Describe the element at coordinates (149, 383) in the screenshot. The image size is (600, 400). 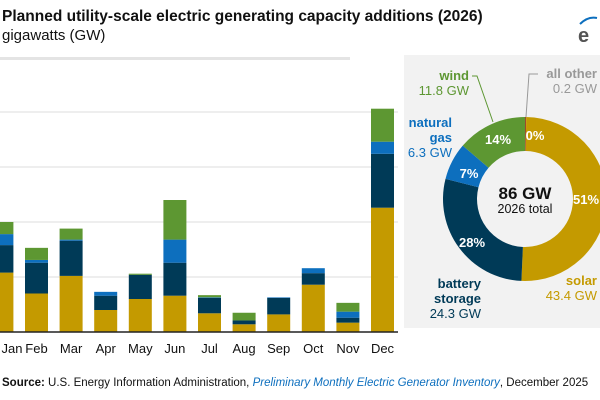
I see `source-agency: U.S. Energy Information Administration,` at that location.